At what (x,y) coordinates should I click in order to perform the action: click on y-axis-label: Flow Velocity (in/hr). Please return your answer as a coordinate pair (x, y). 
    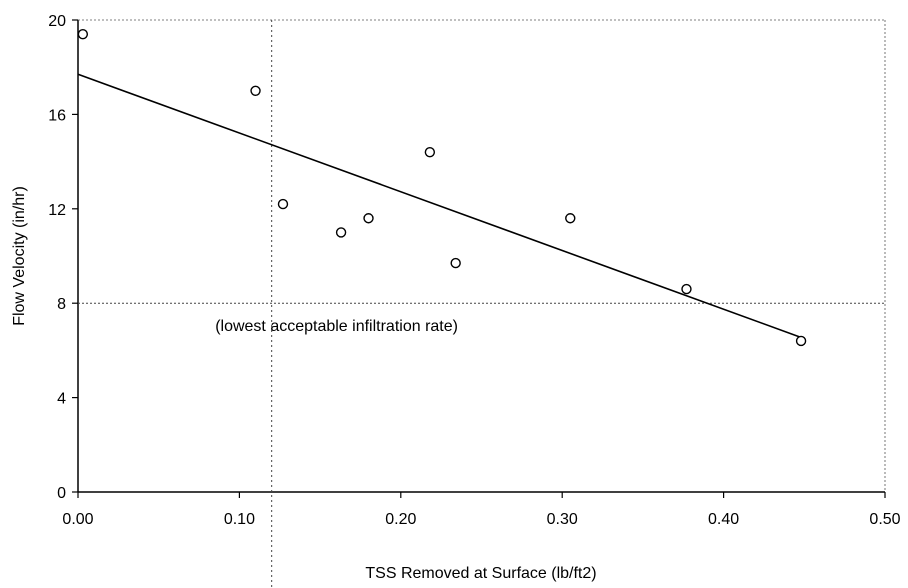
    Looking at the image, I should click on (19, 256).